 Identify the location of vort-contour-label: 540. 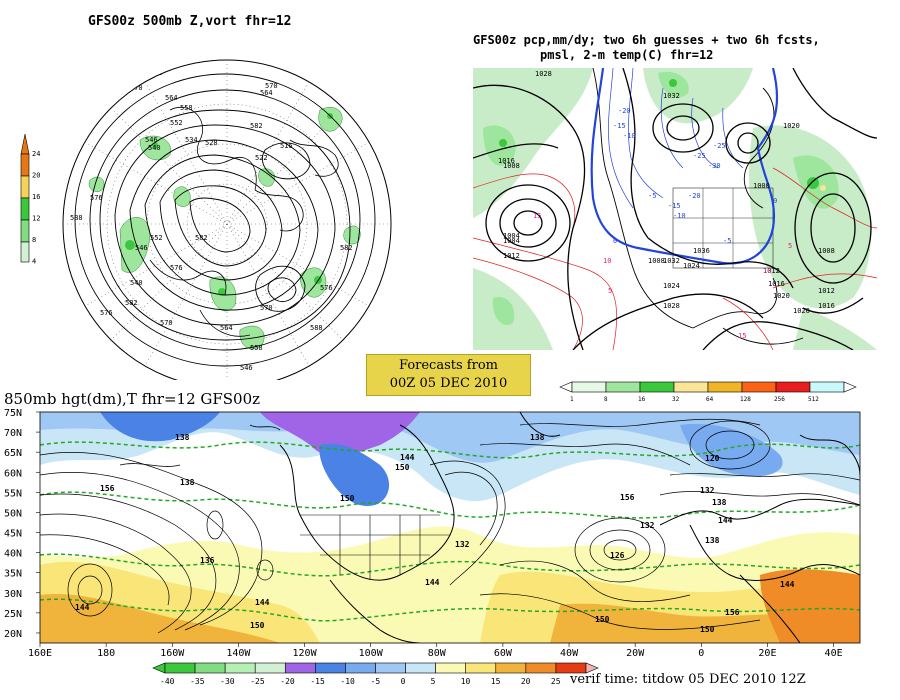
(154, 148).